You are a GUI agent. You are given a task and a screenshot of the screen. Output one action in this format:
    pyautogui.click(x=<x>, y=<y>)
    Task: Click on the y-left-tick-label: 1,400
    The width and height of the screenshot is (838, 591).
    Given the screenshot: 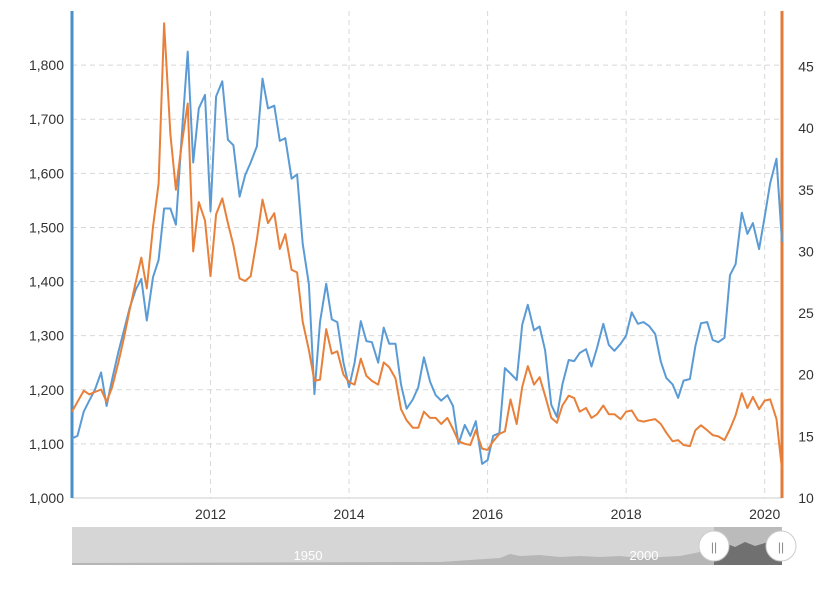 What is the action you would take?
    pyautogui.click(x=46, y=282)
    